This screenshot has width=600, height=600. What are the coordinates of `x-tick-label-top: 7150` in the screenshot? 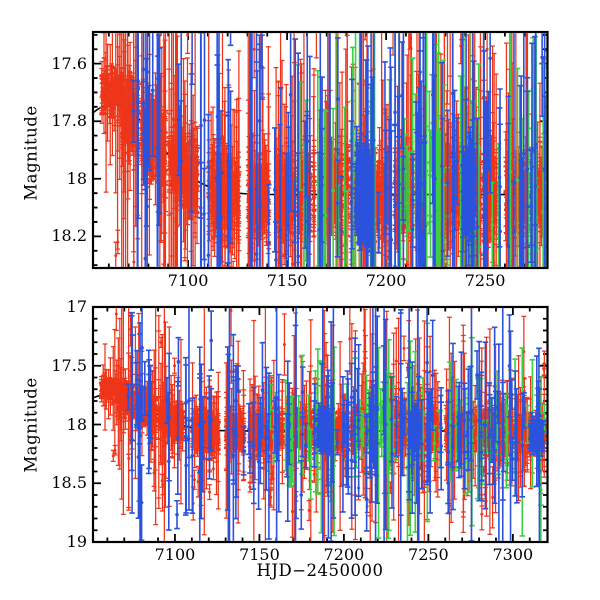 It's located at (287, 280).